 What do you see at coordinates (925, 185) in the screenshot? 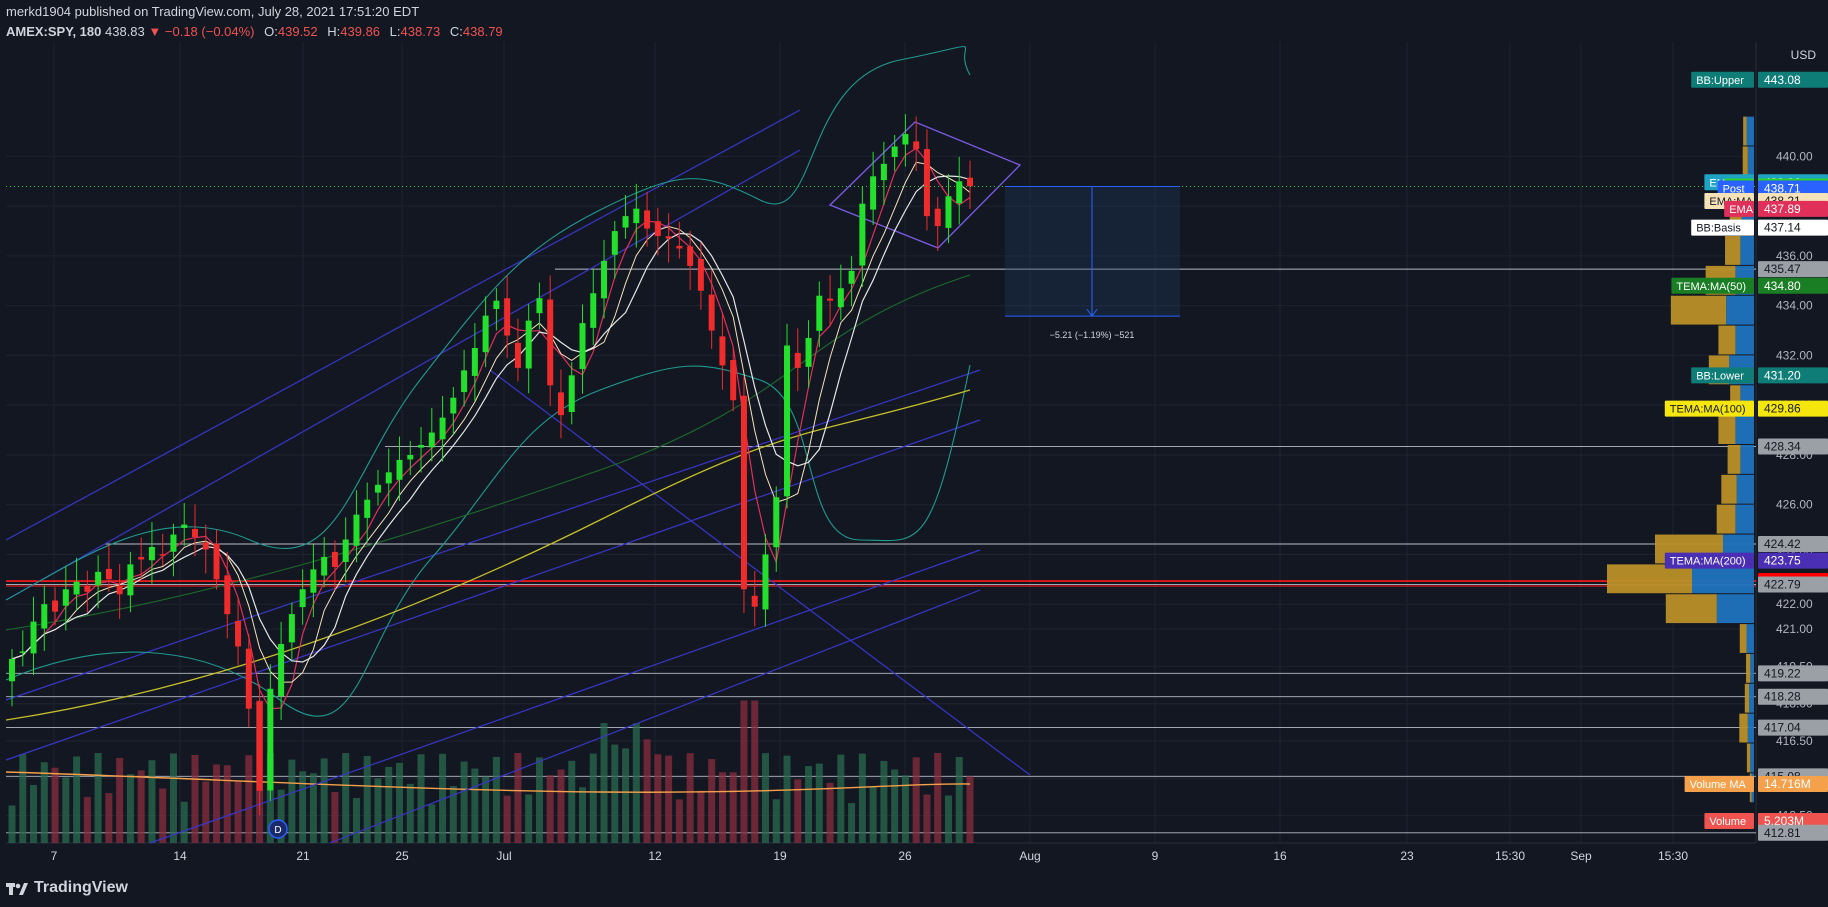
I see `wedge-pattern` at bounding box center [925, 185].